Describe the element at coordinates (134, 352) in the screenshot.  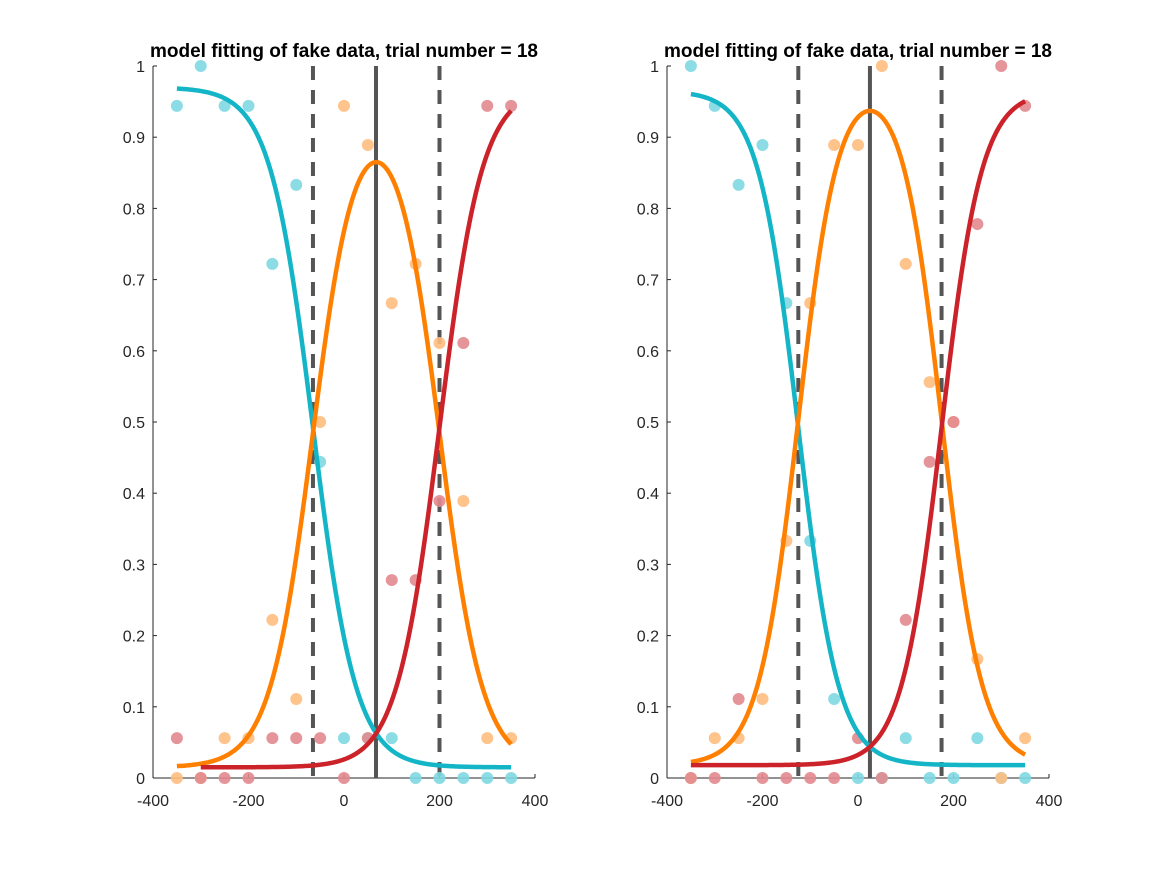
I see `y-tick-label: 0.6` at that location.